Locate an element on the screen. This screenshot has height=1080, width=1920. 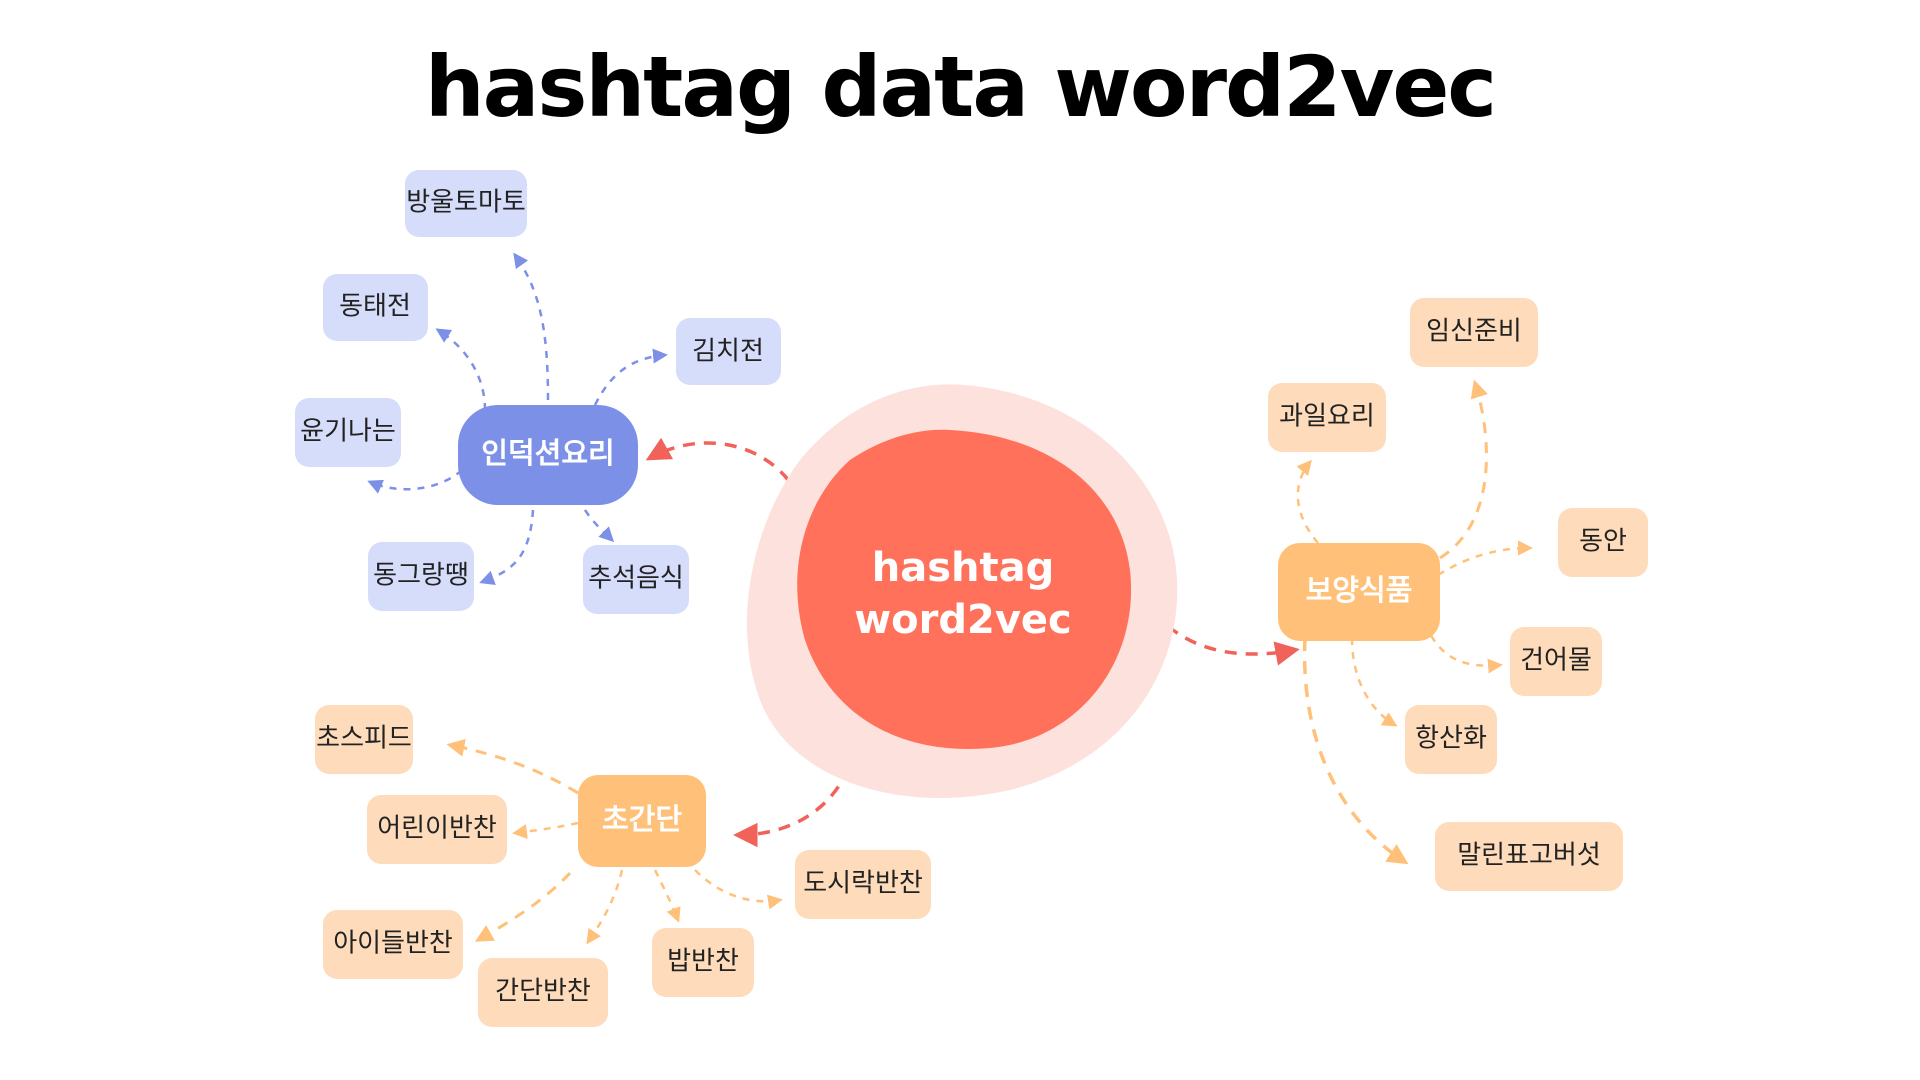
svg-text: 추석음식 is located at coordinates (636, 579).